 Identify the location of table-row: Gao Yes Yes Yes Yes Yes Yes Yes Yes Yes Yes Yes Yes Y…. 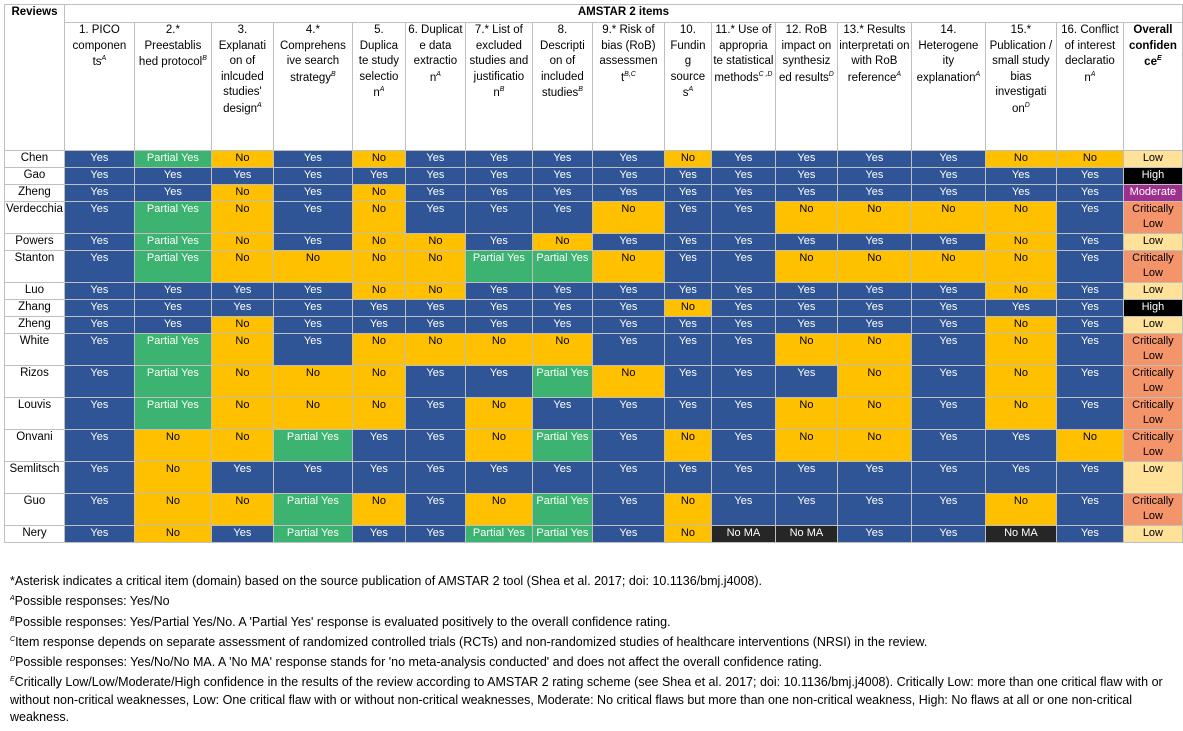
(593, 176).